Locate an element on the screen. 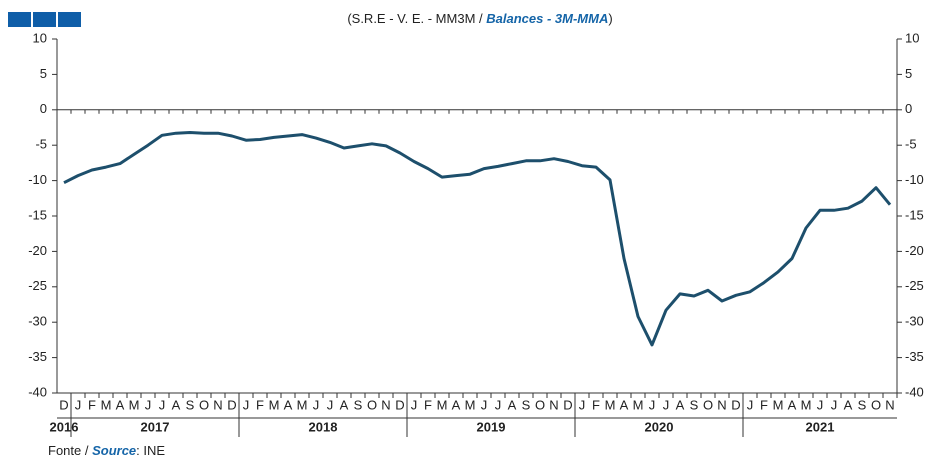  source-suffix: : INE is located at coordinates (150, 450).